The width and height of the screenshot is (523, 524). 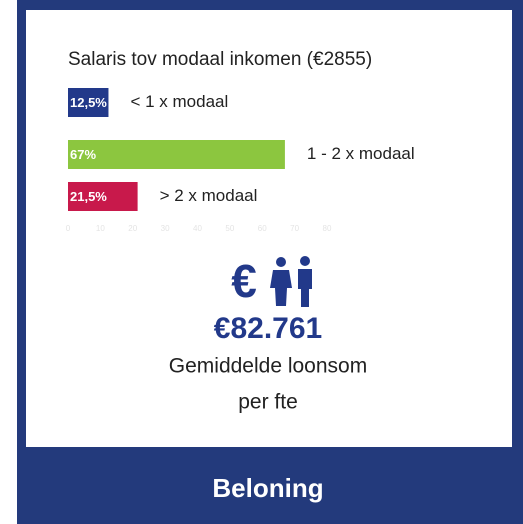 I want to click on x-tick-label: 70, so click(x=294, y=228).